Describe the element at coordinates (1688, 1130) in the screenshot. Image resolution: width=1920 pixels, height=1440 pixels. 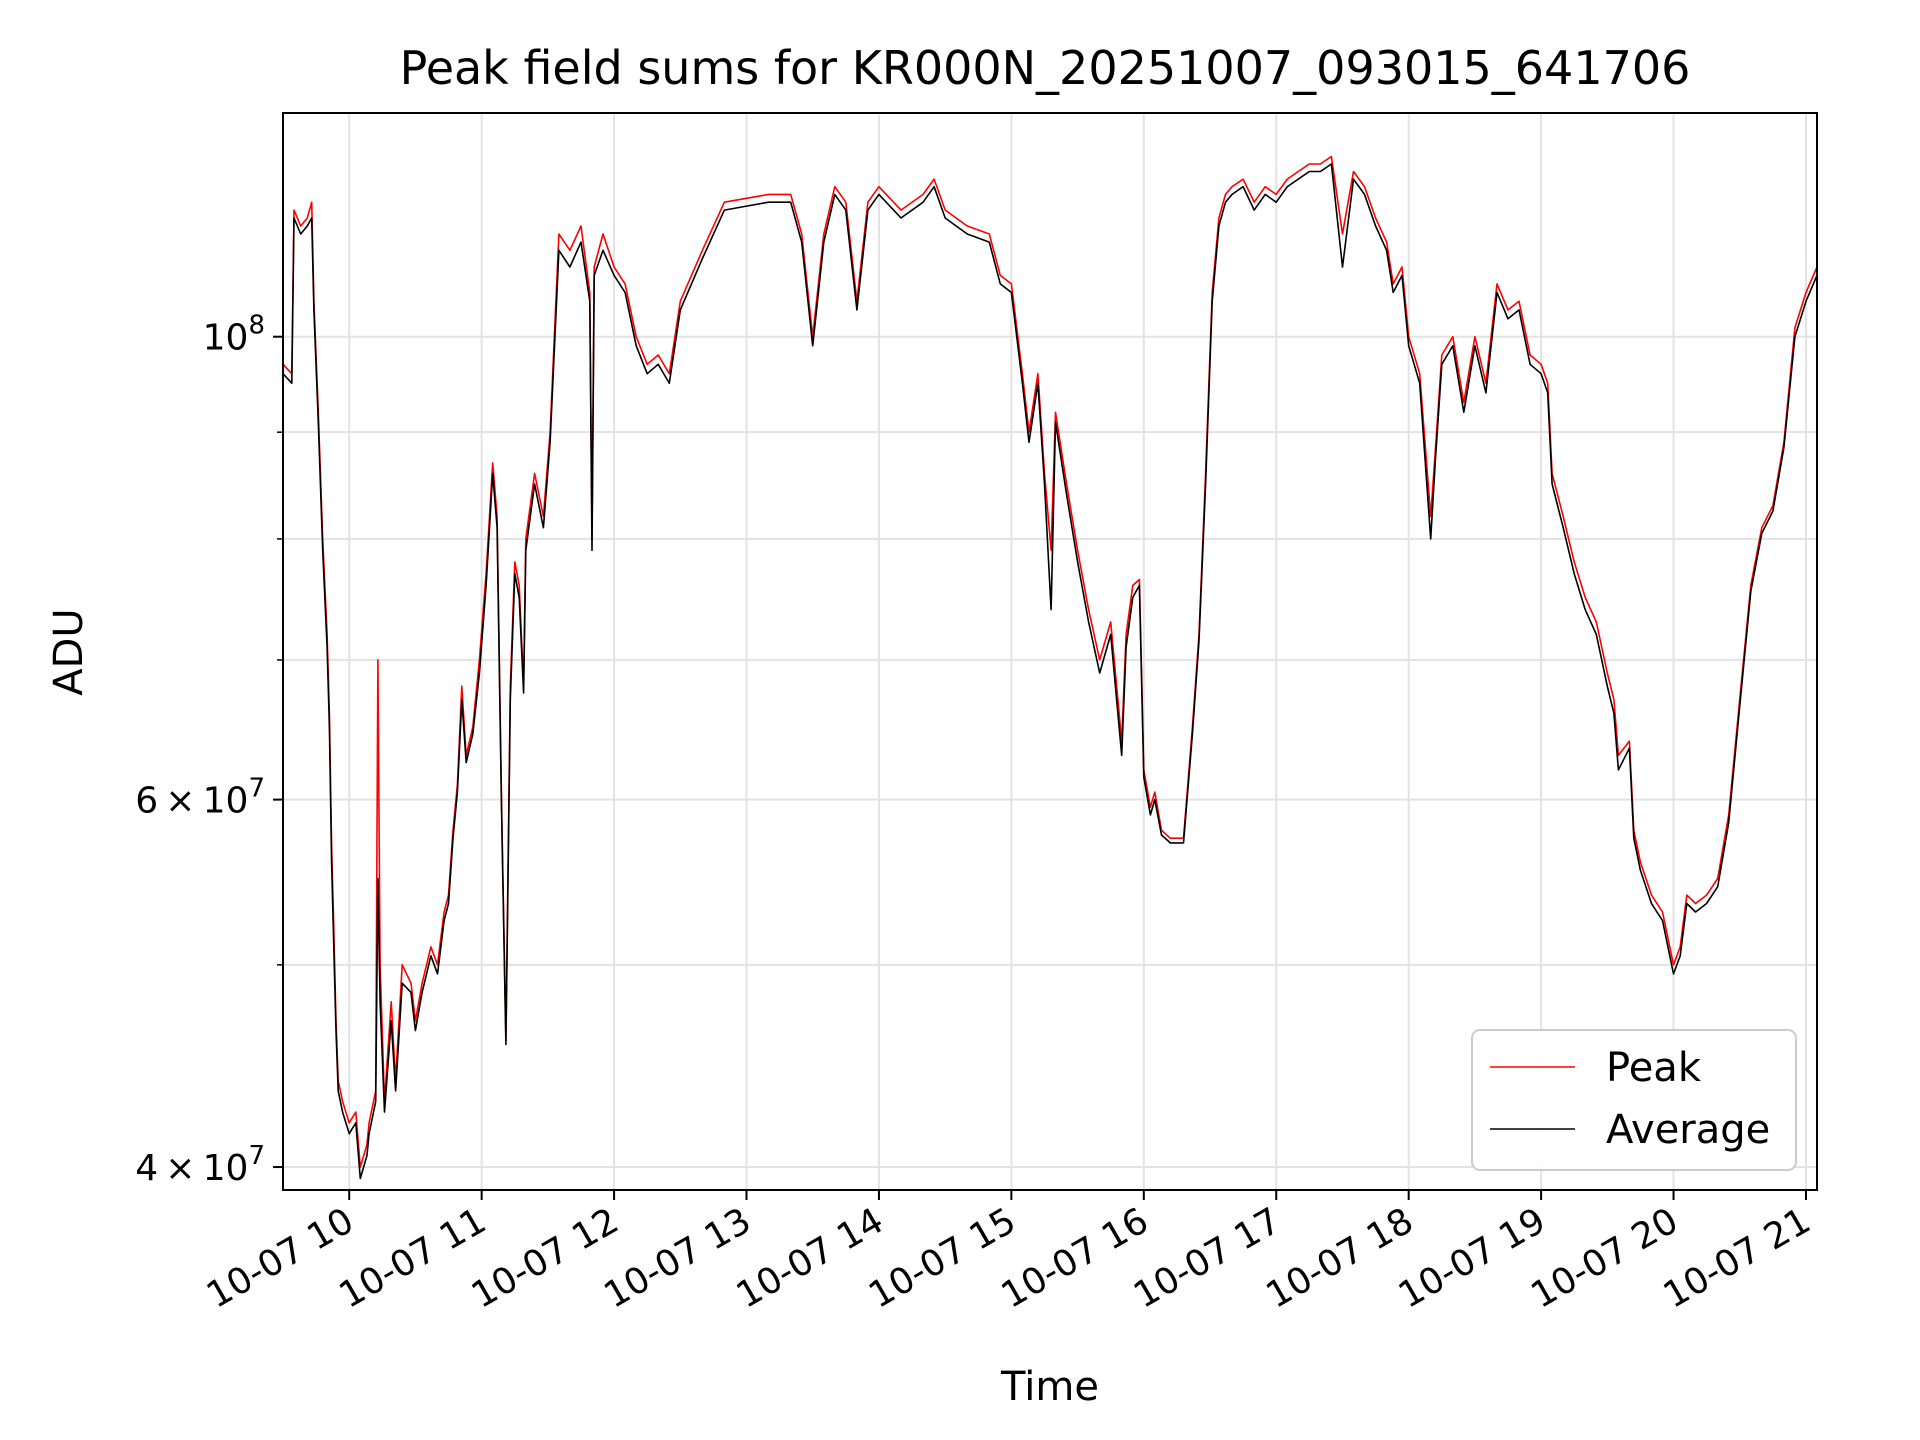
I see `legend-label-average: Average` at that location.